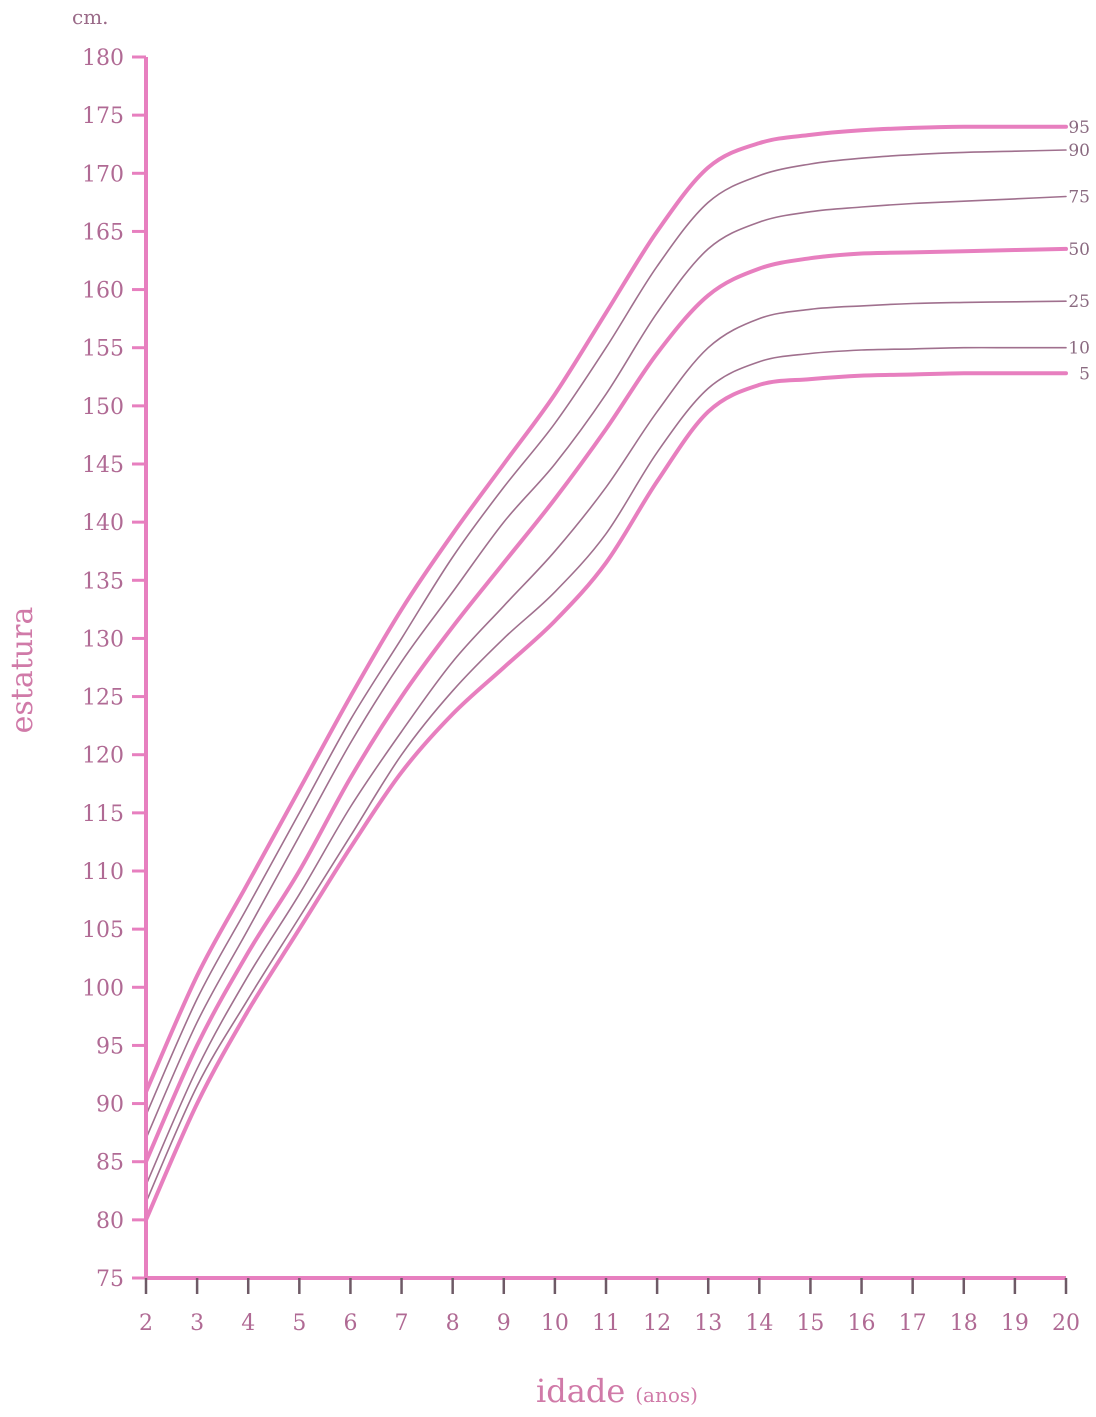  Describe the element at coordinates (964, 1323) in the screenshot. I see `x-tick-label: 18` at that location.